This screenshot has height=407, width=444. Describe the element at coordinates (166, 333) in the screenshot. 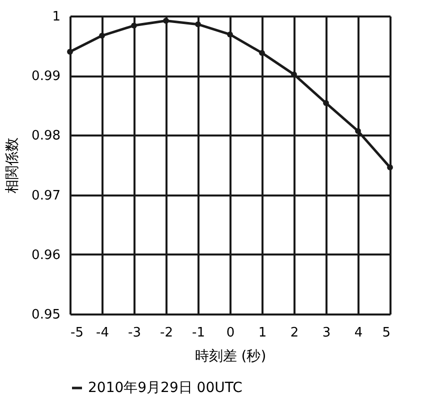

I see `x-tick-label: -2` at that location.